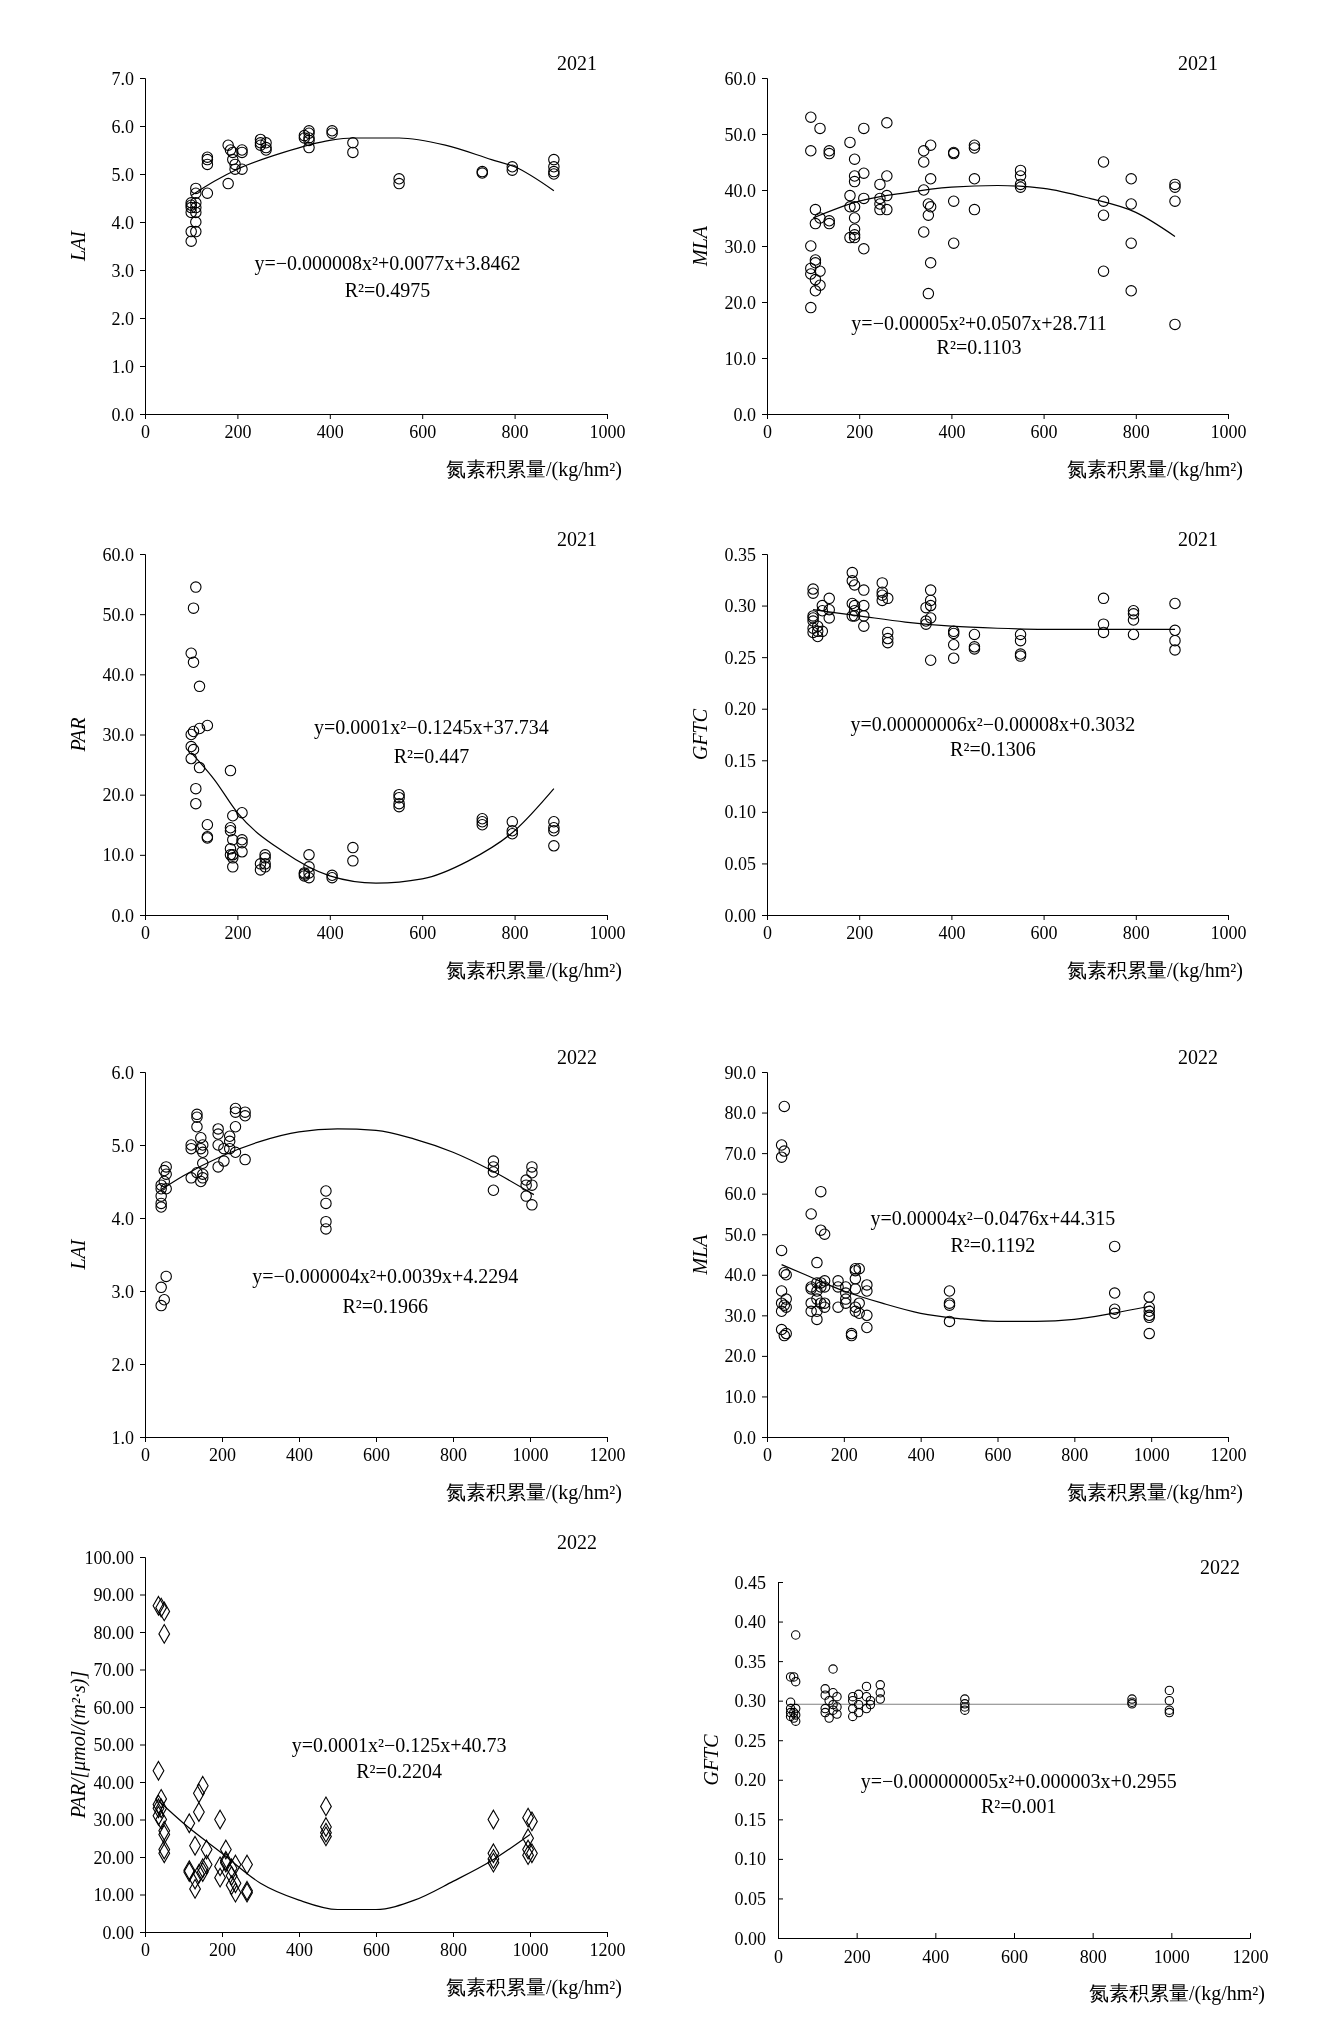  I want to click on annotation: y=−0.00005x²+0.0507x+28.711, so click(979, 324).